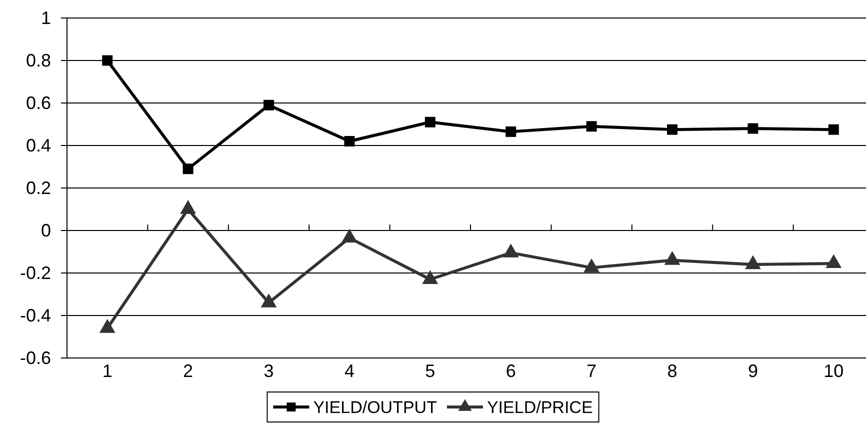 The height and width of the screenshot is (438, 866). I want to click on y-tick-label: -0.2, so click(35, 272).